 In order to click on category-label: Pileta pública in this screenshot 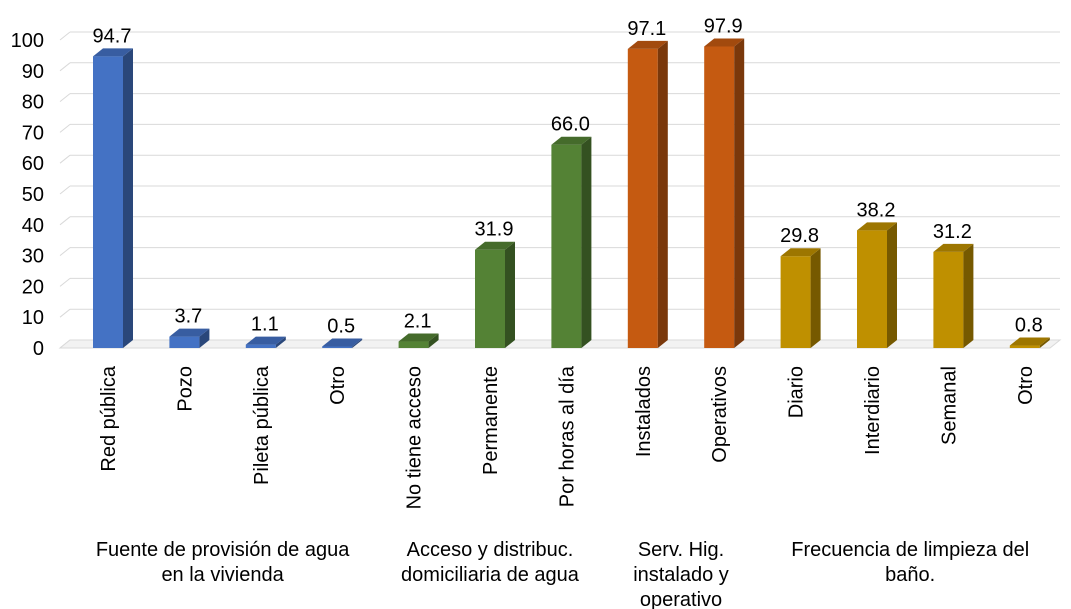, I will do `click(262, 425)`.